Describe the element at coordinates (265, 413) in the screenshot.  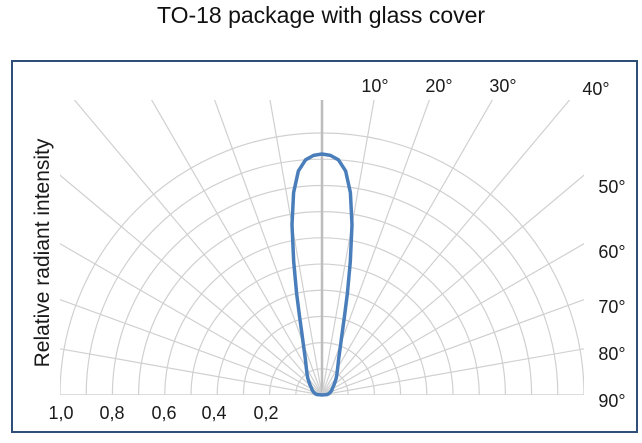
I see `radial-tick-label: 0,2` at that location.